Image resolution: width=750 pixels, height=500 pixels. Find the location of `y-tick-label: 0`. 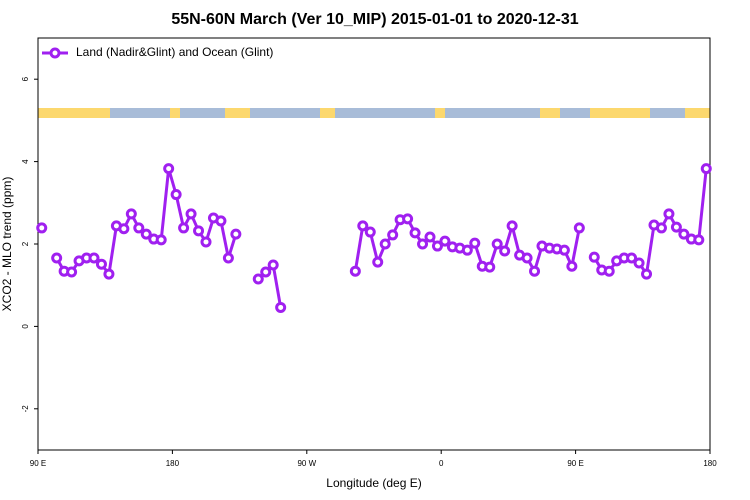

y-tick-label: 0 is located at coordinates (25, 326).